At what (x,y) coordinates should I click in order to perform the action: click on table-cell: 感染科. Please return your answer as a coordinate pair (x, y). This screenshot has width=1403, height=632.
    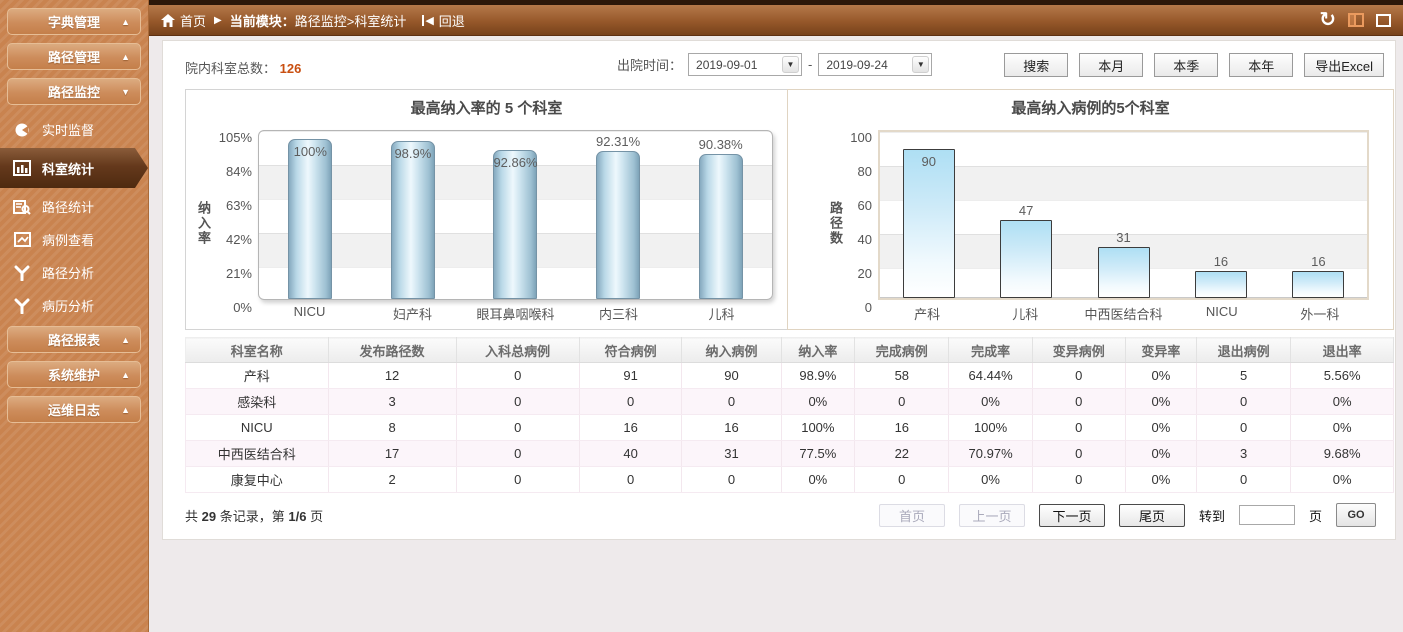
    Looking at the image, I should click on (257, 401).